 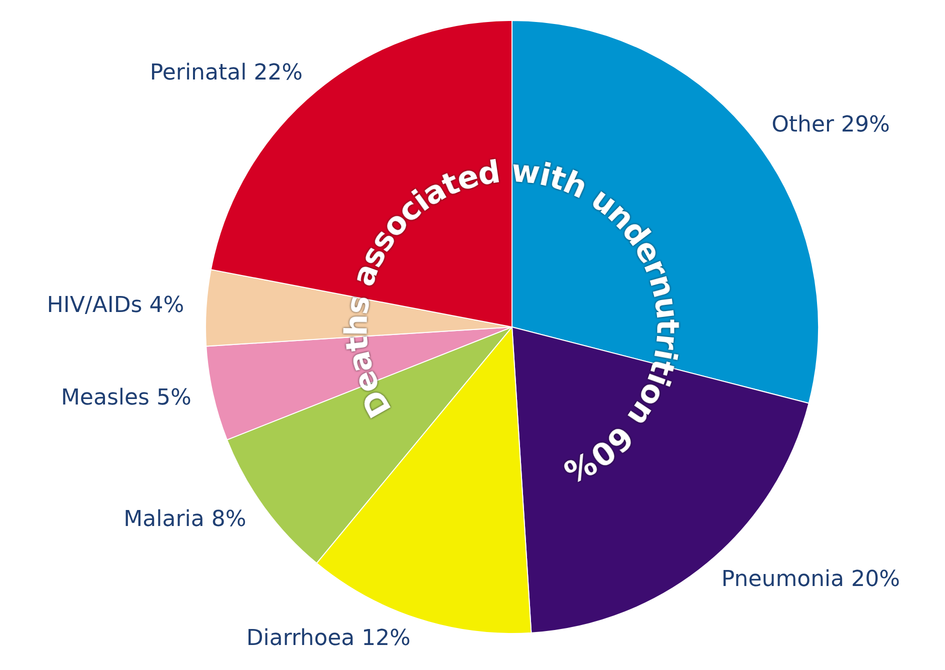 What do you see at coordinates (185, 519) in the screenshot?
I see `slice-label: Malaria 8%` at bounding box center [185, 519].